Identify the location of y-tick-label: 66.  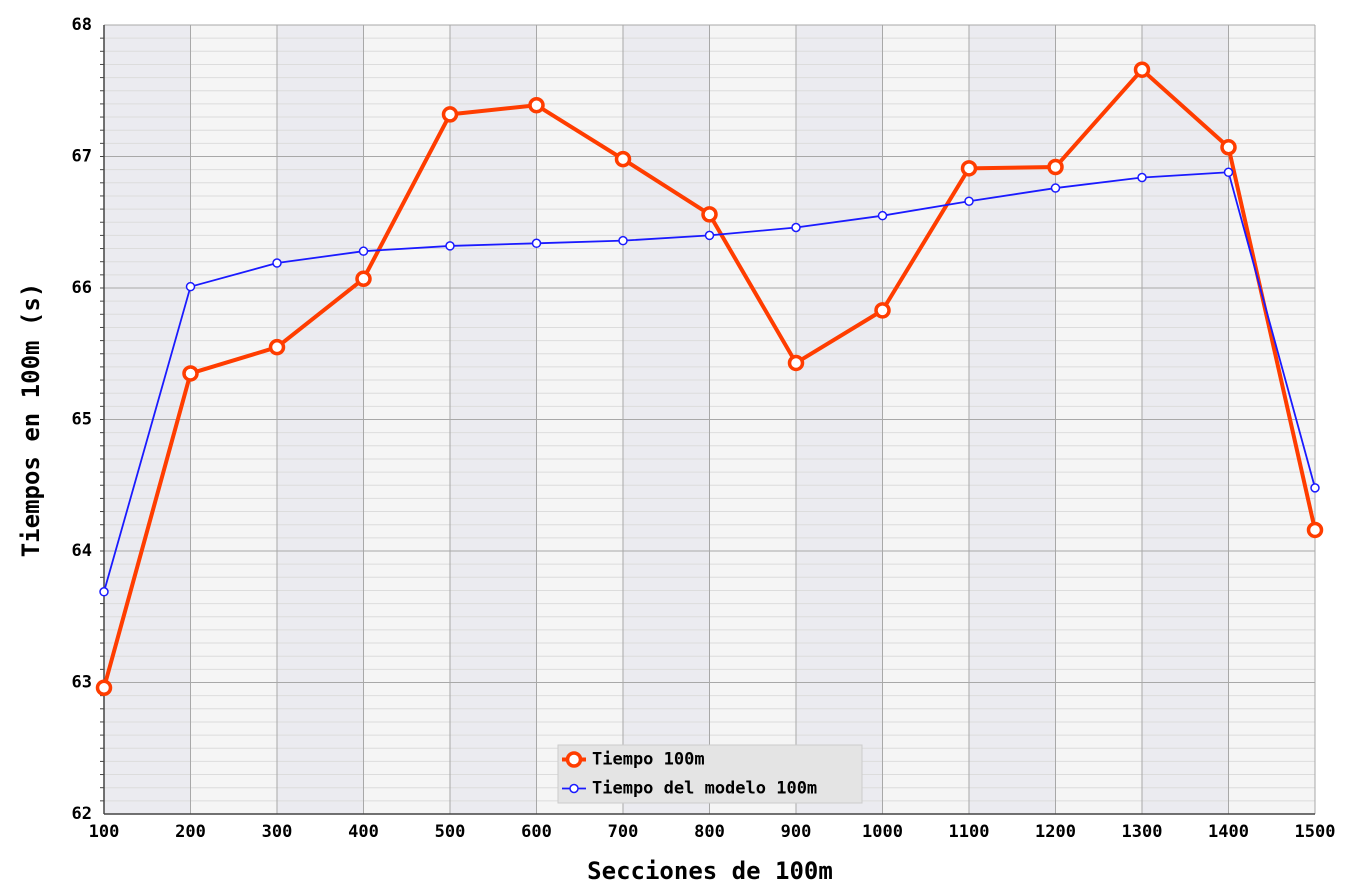
(82, 288).